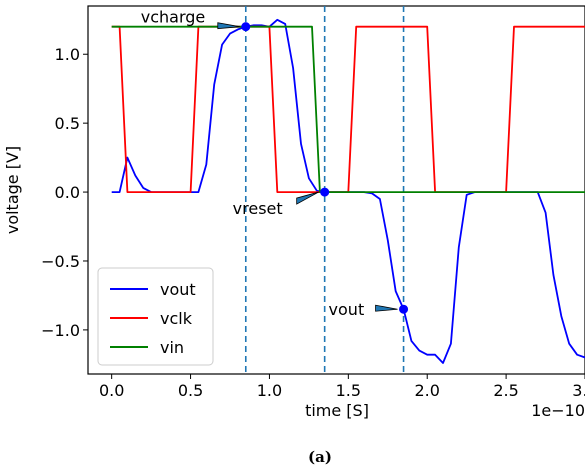 The image size is (585, 472). Describe the element at coordinates (67, 192) in the screenshot. I see `y-tick-label: 0.0` at that location.